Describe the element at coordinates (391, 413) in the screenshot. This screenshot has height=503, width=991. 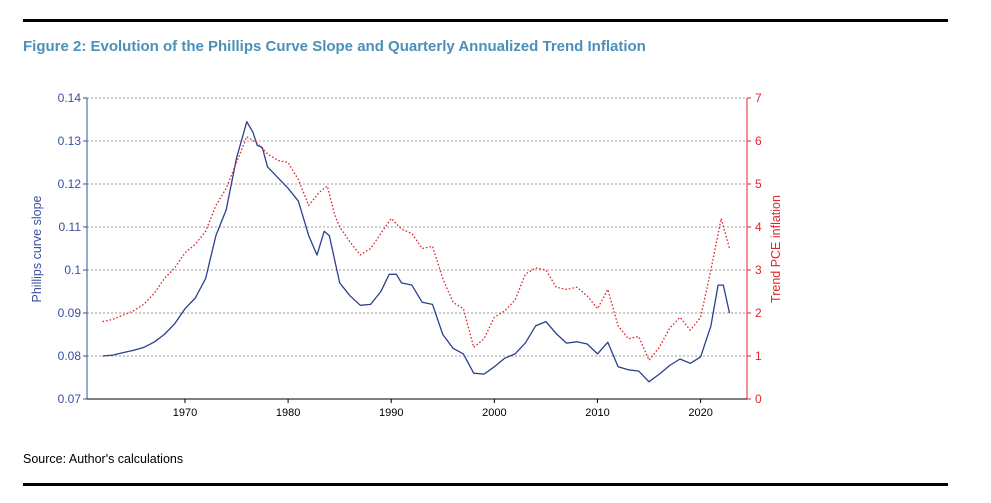
I see `x-tick-label: 1990` at that location.